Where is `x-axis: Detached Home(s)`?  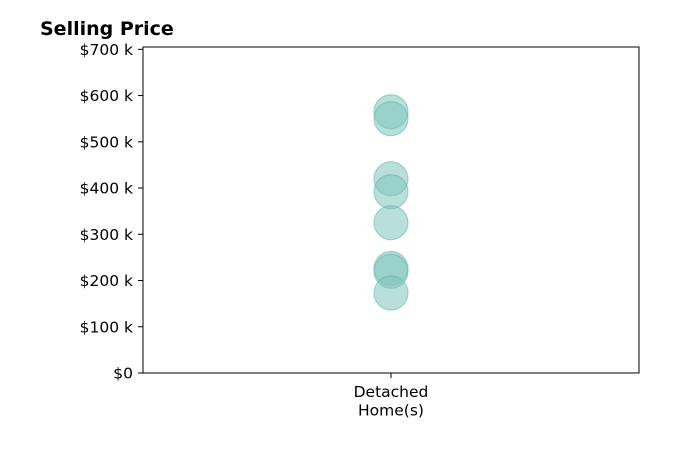 x-axis: Detached Home(s) is located at coordinates (391, 396).